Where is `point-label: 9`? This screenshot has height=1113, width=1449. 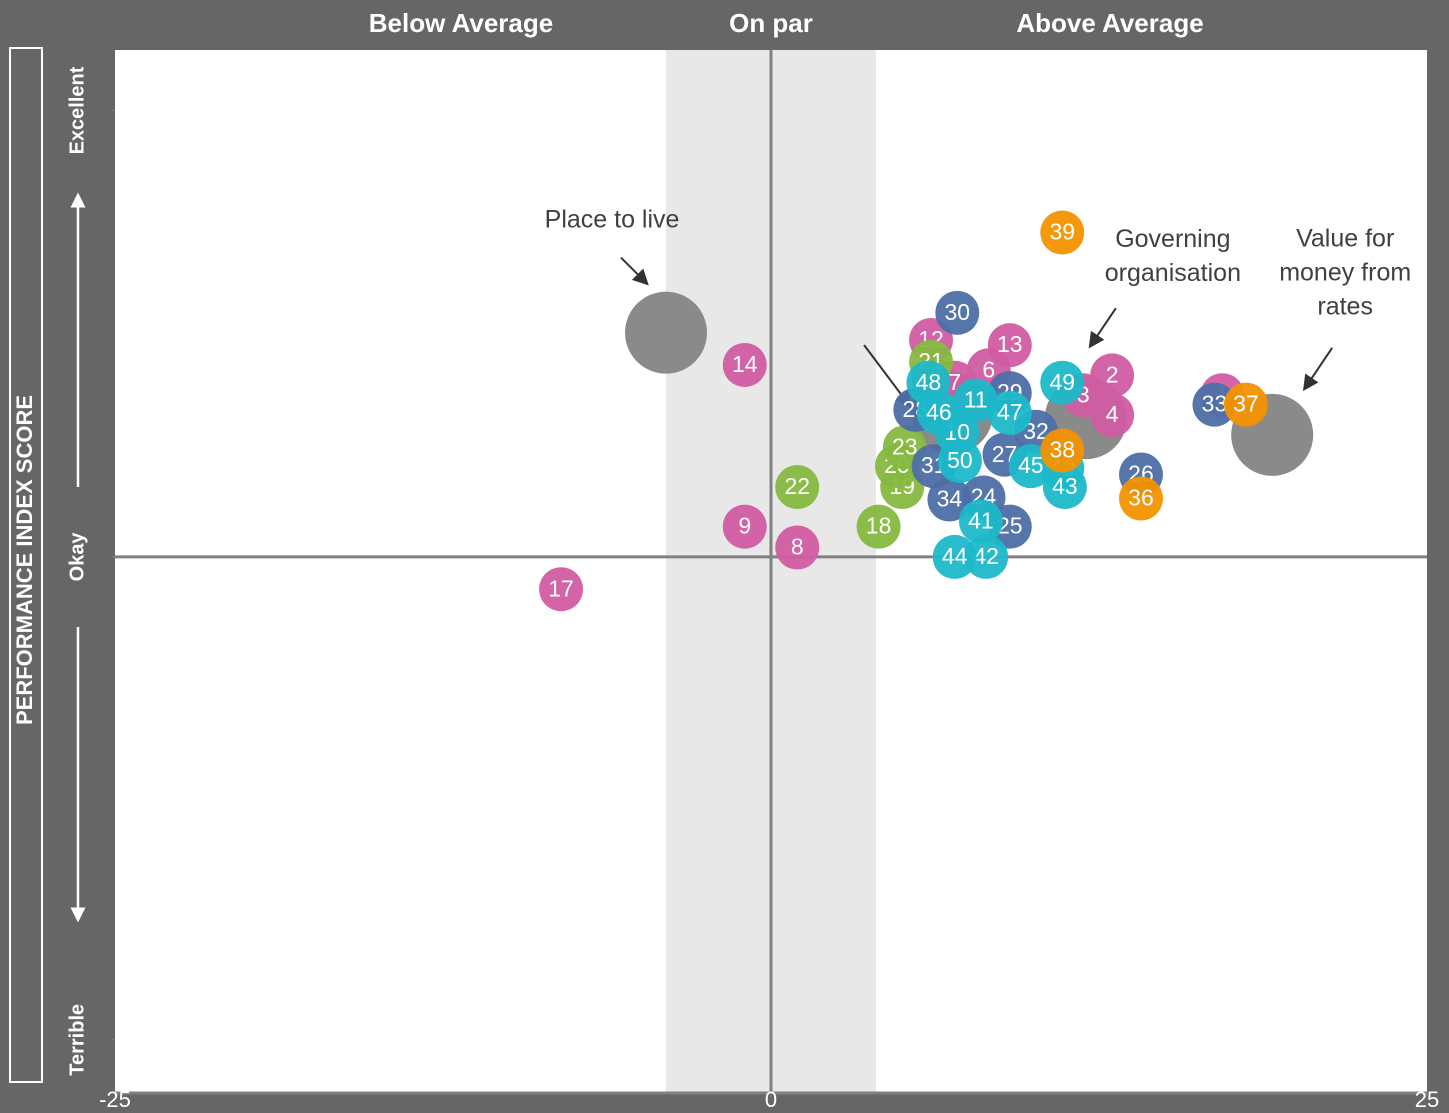
point-label: 9 is located at coordinates (744, 526).